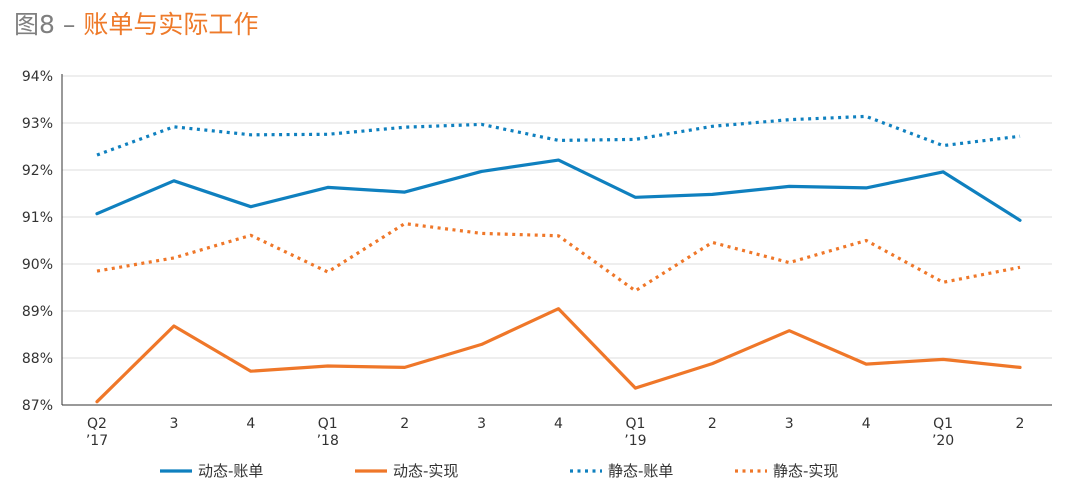  Describe the element at coordinates (37, 77) in the screenshot. I see `y-tick-label: 94%` at that location.